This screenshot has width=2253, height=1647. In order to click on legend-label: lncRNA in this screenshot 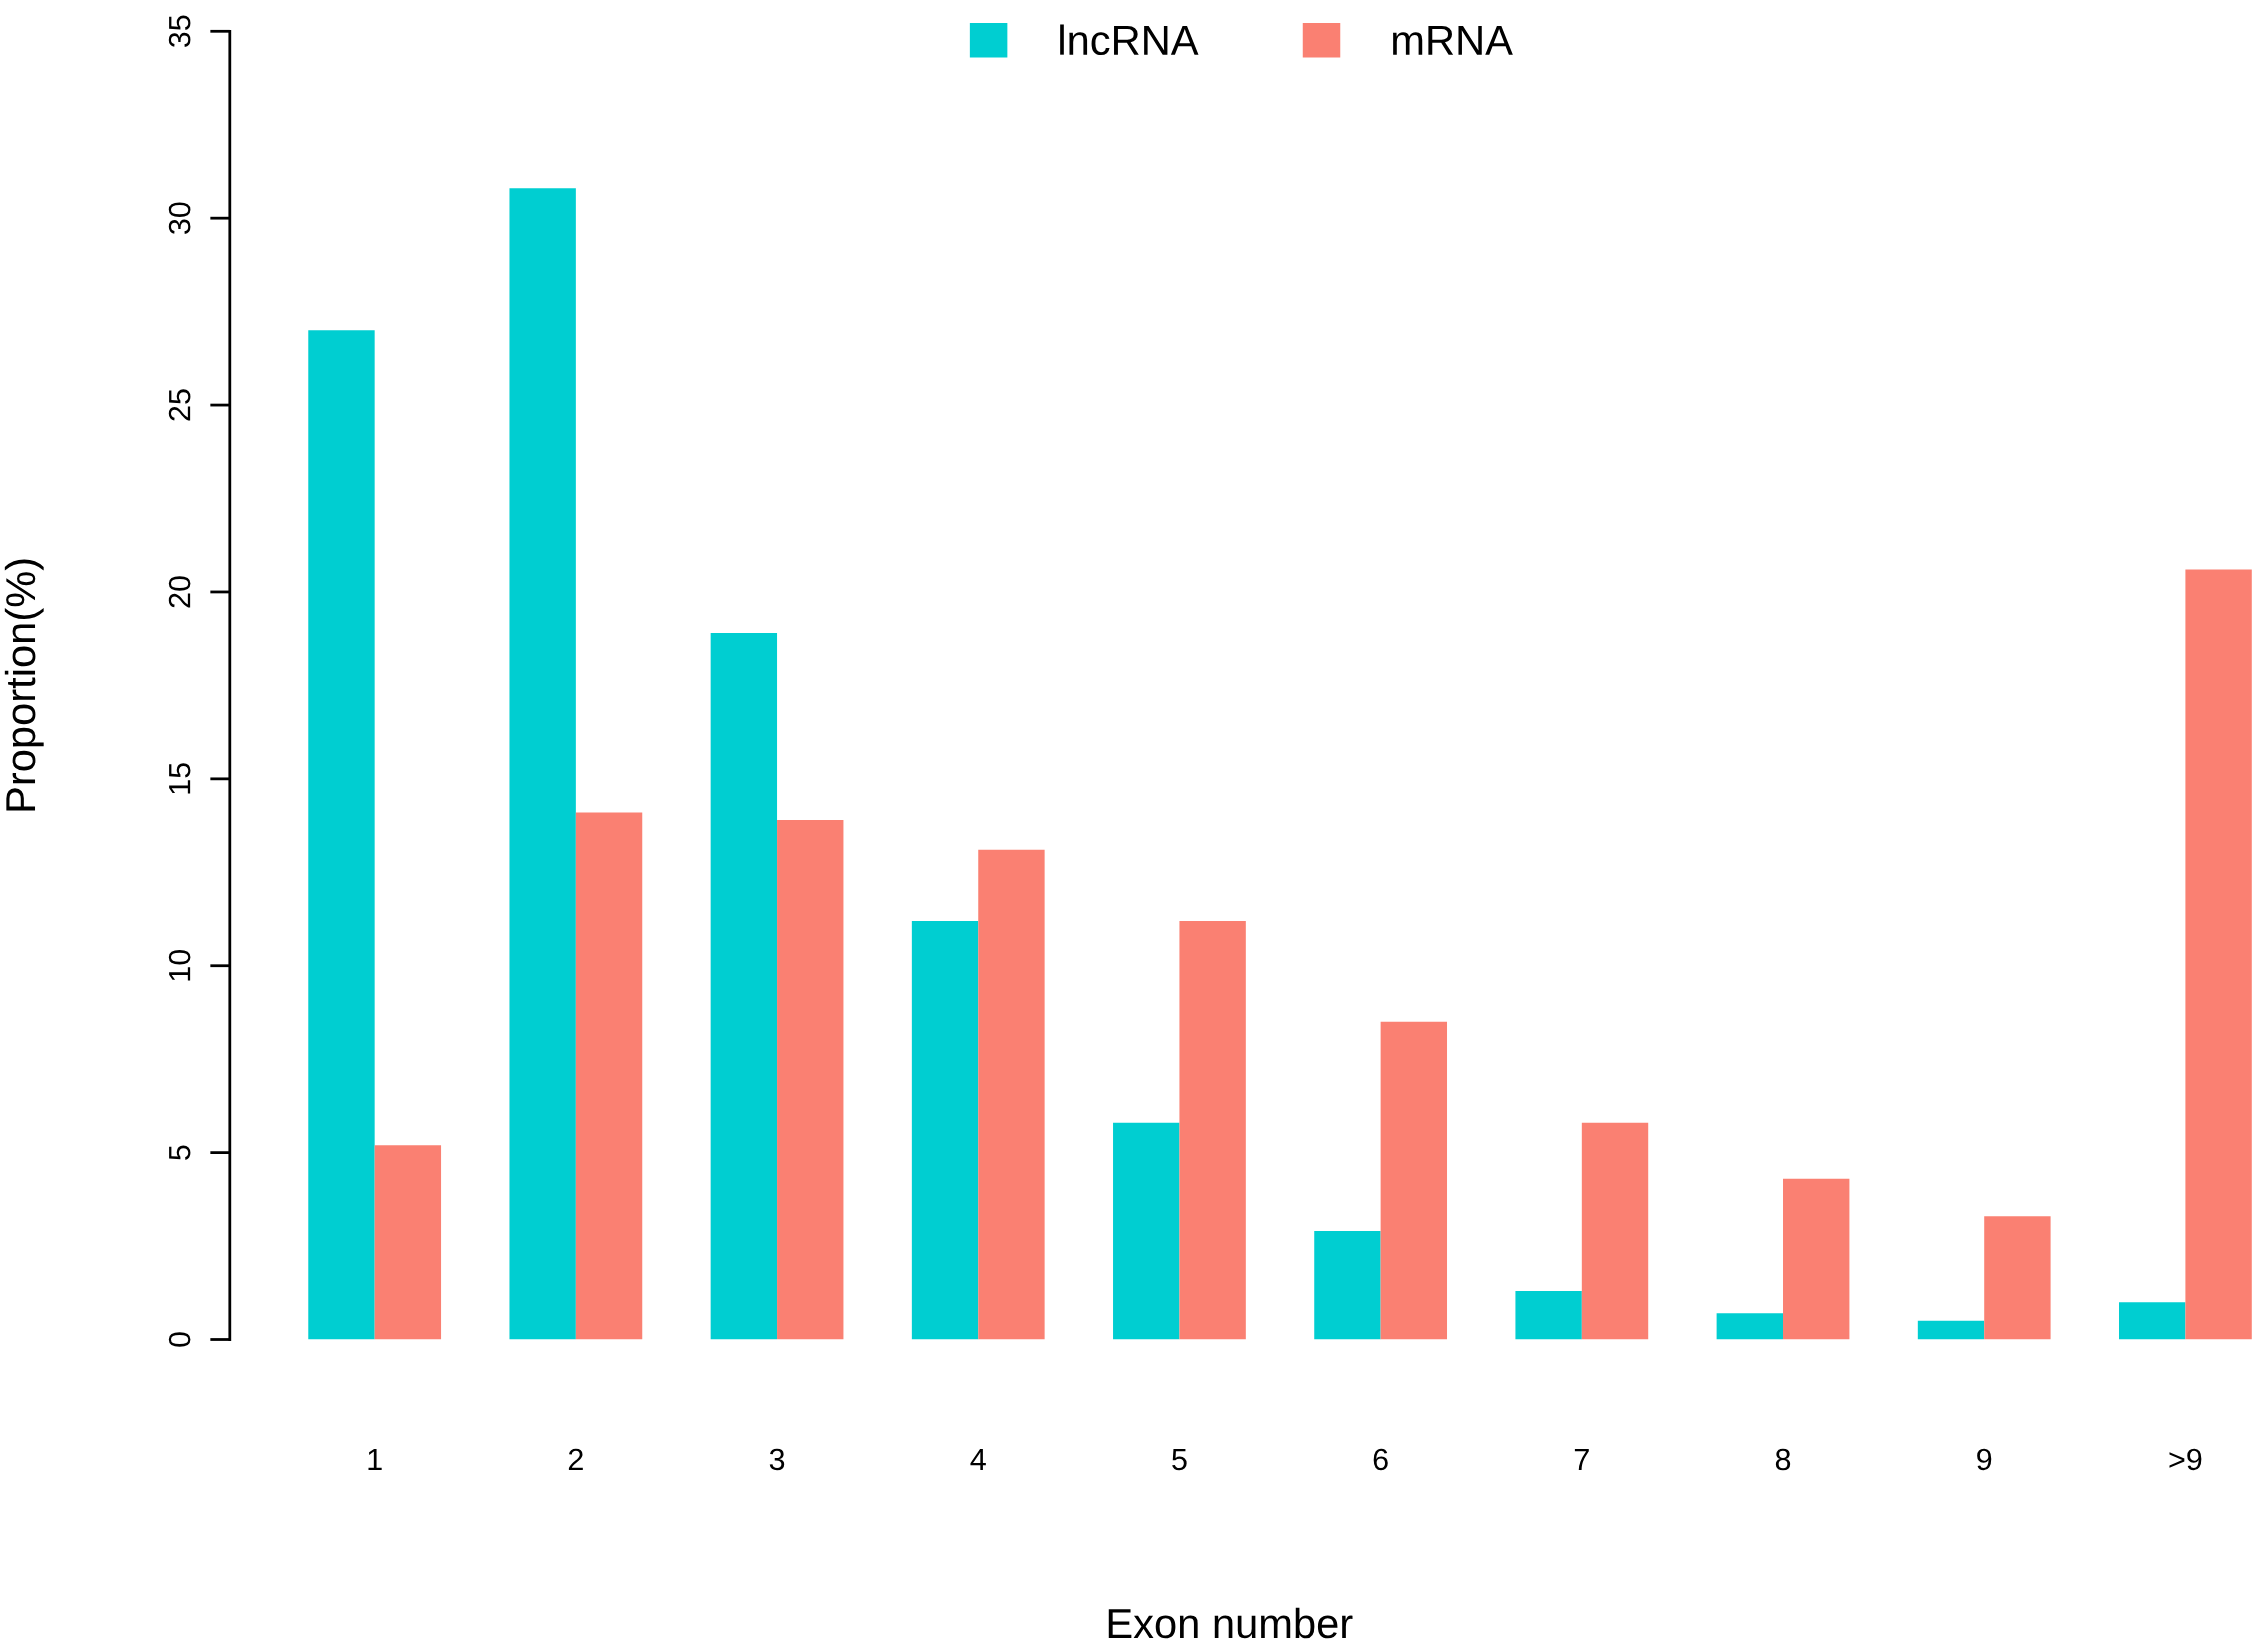, I will do `click(1129, 40)`.